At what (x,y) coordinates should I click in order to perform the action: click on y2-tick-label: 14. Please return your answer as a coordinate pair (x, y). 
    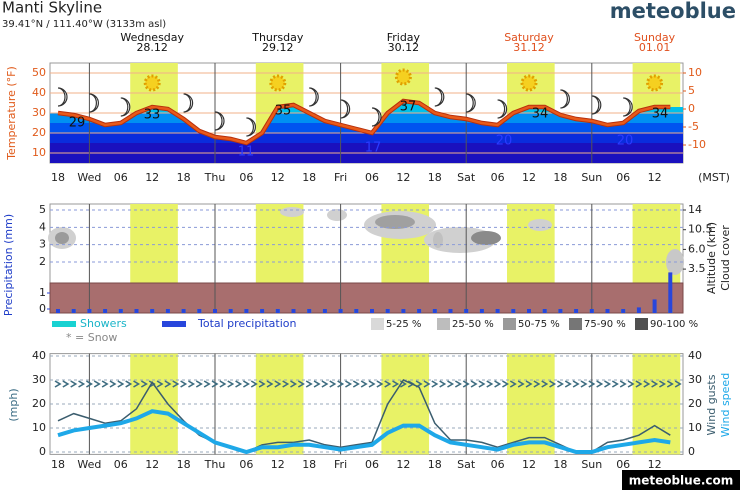
    Looking at the image, I should click on (695, 209).